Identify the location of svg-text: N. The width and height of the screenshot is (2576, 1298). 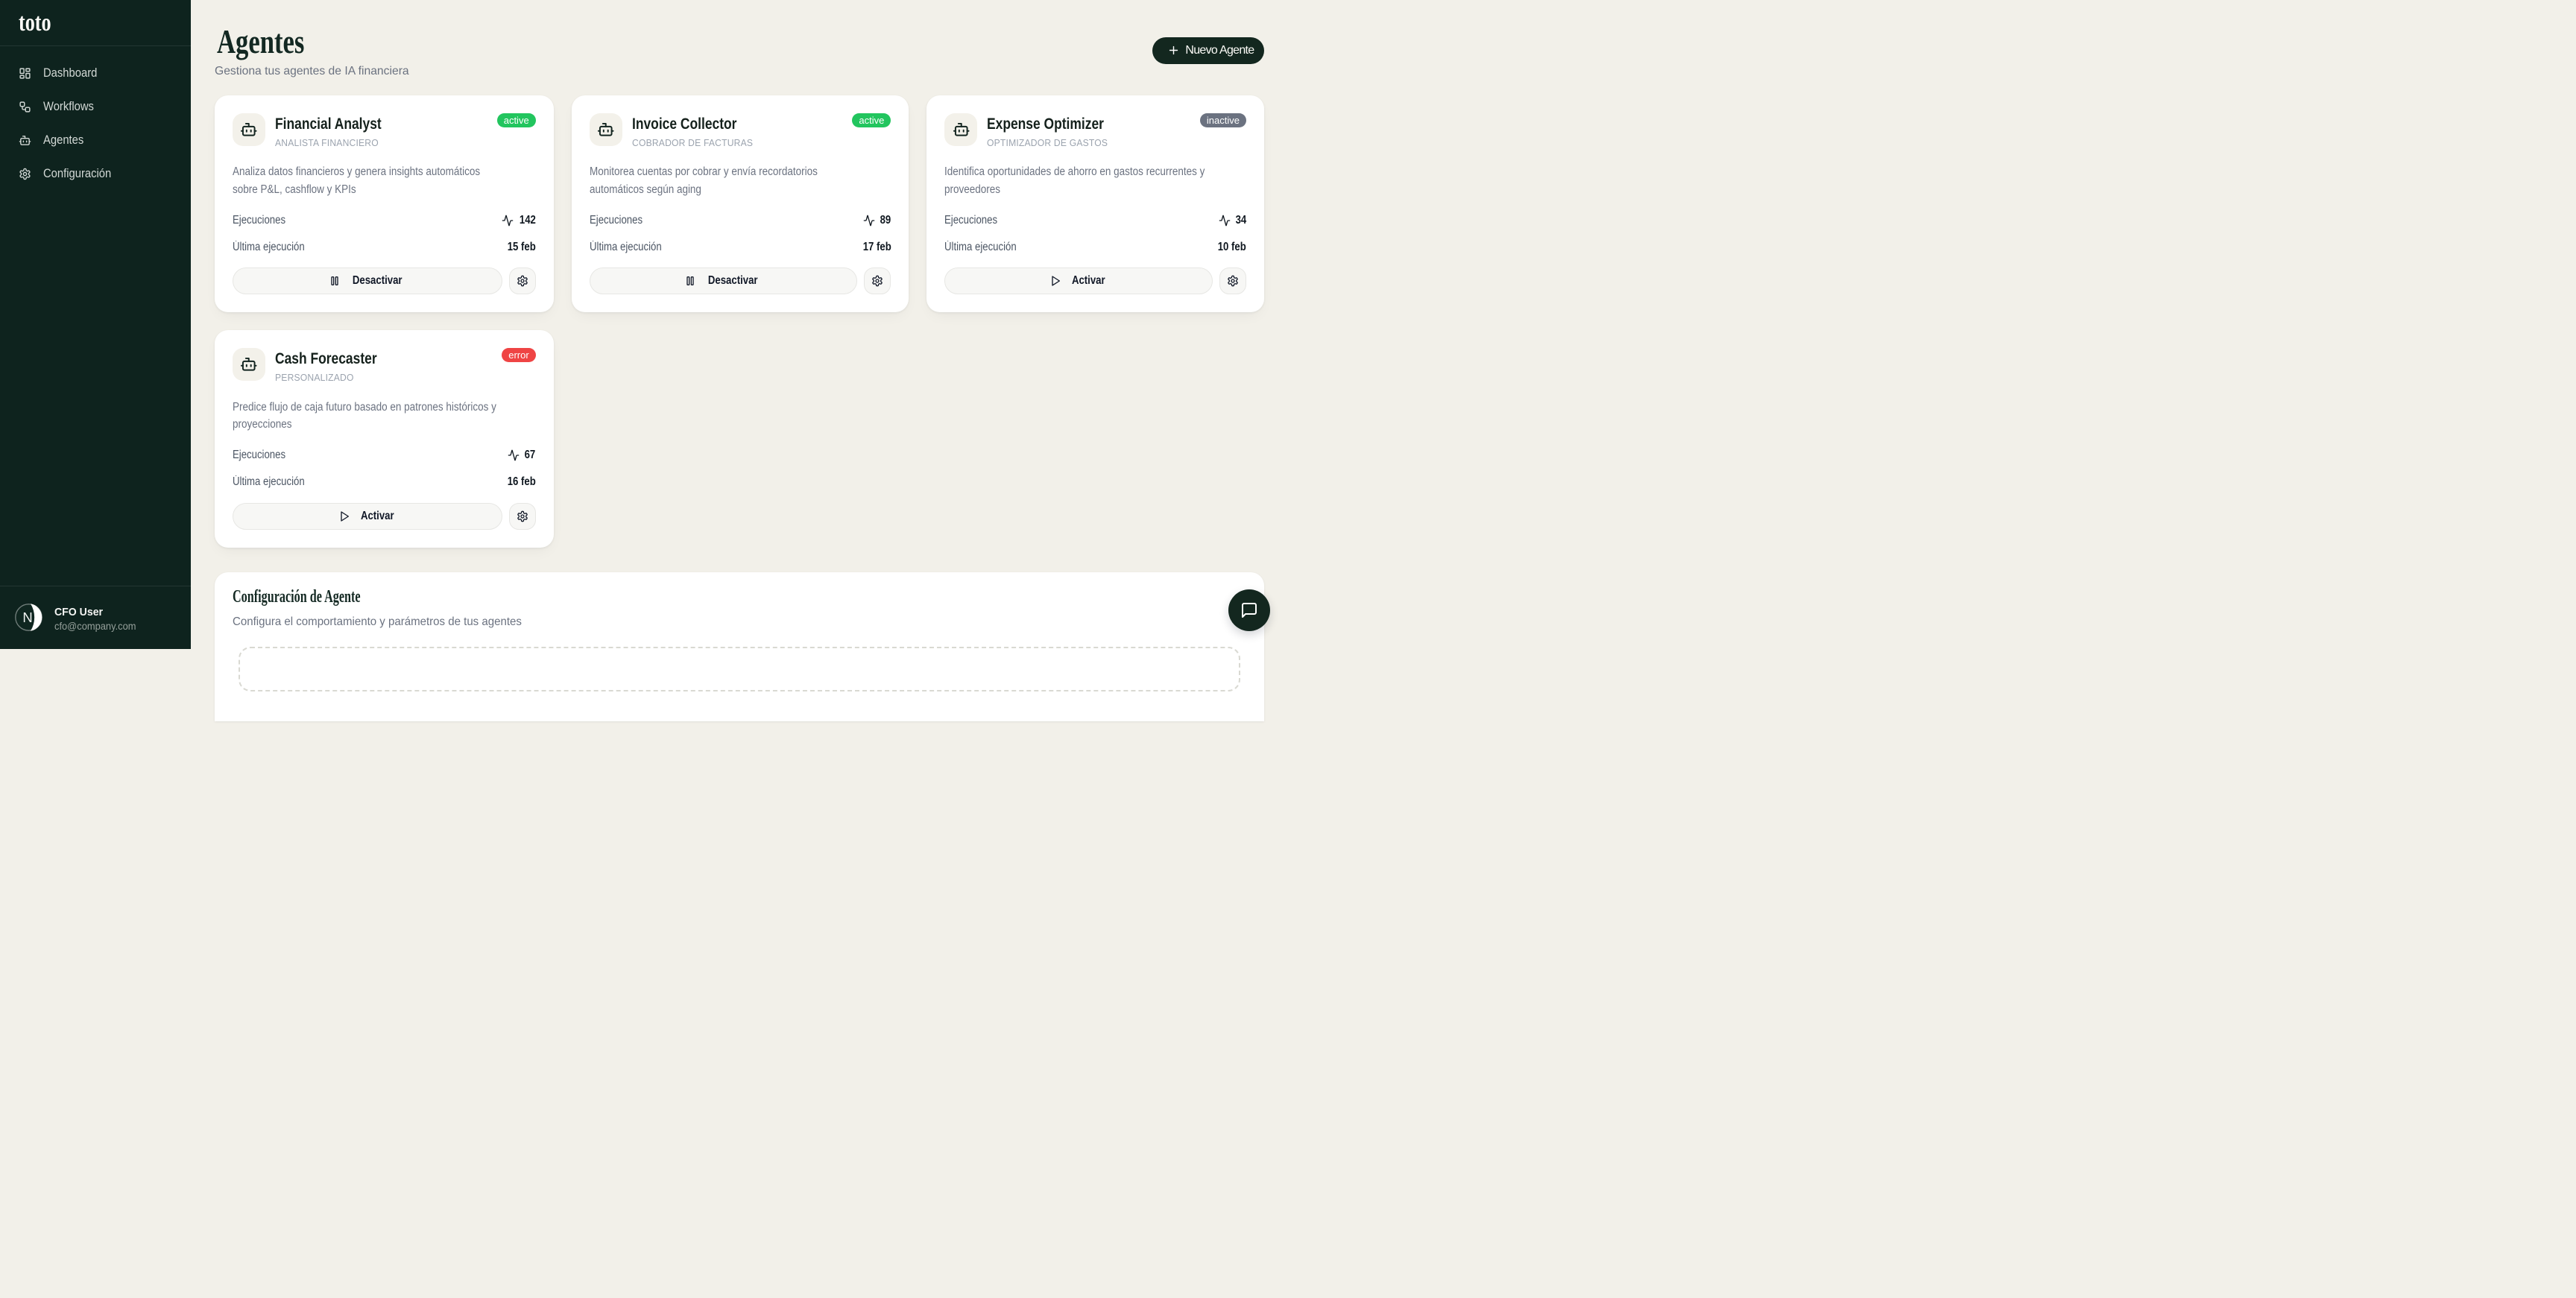
(27, 617).